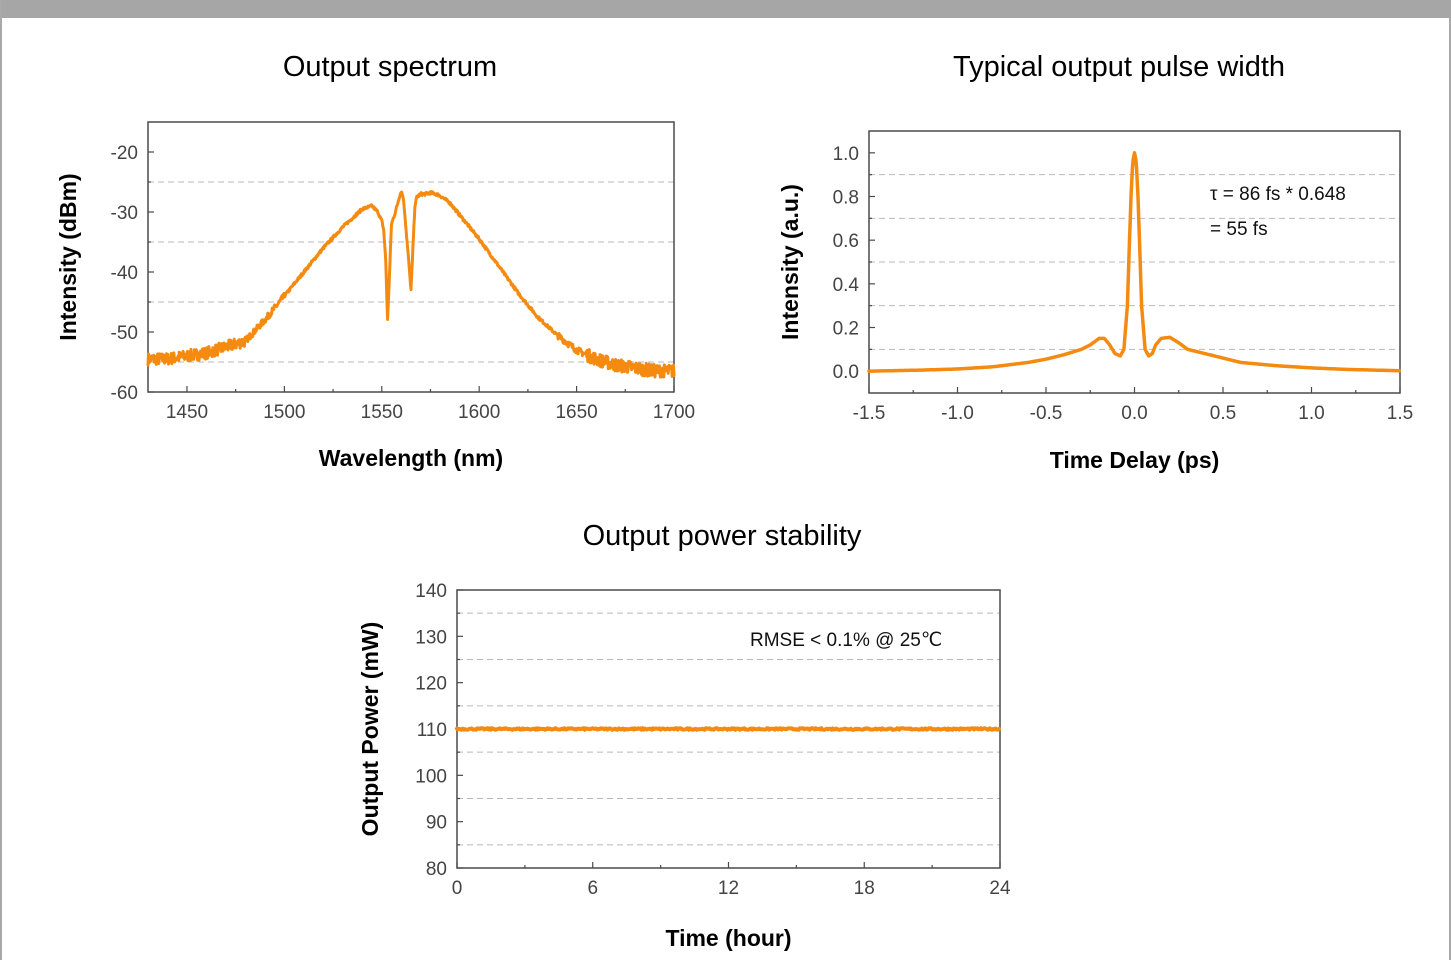 The width and height of the screenshot is (1451, 960). I want to click on x-tick-label: 6, so click(592, 888).